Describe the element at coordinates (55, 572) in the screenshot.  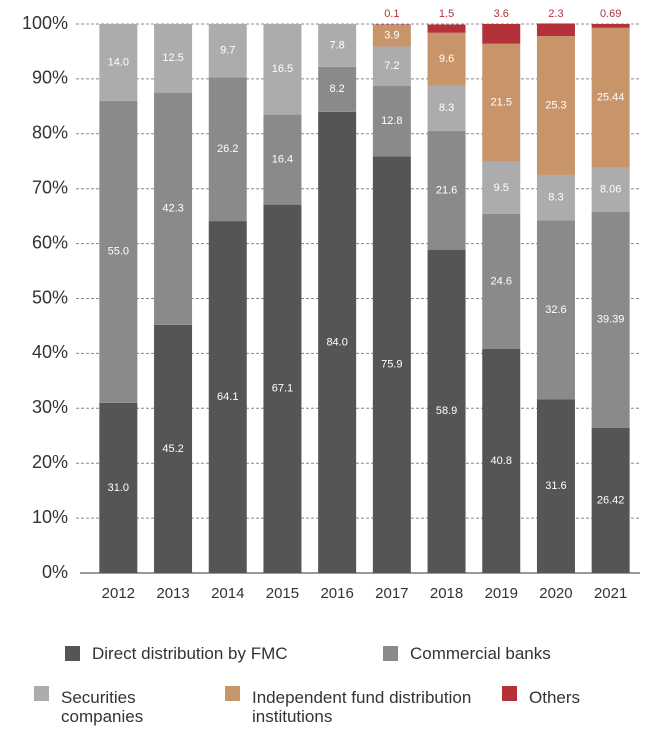
I see `y-tick-label: 0%` at that location.